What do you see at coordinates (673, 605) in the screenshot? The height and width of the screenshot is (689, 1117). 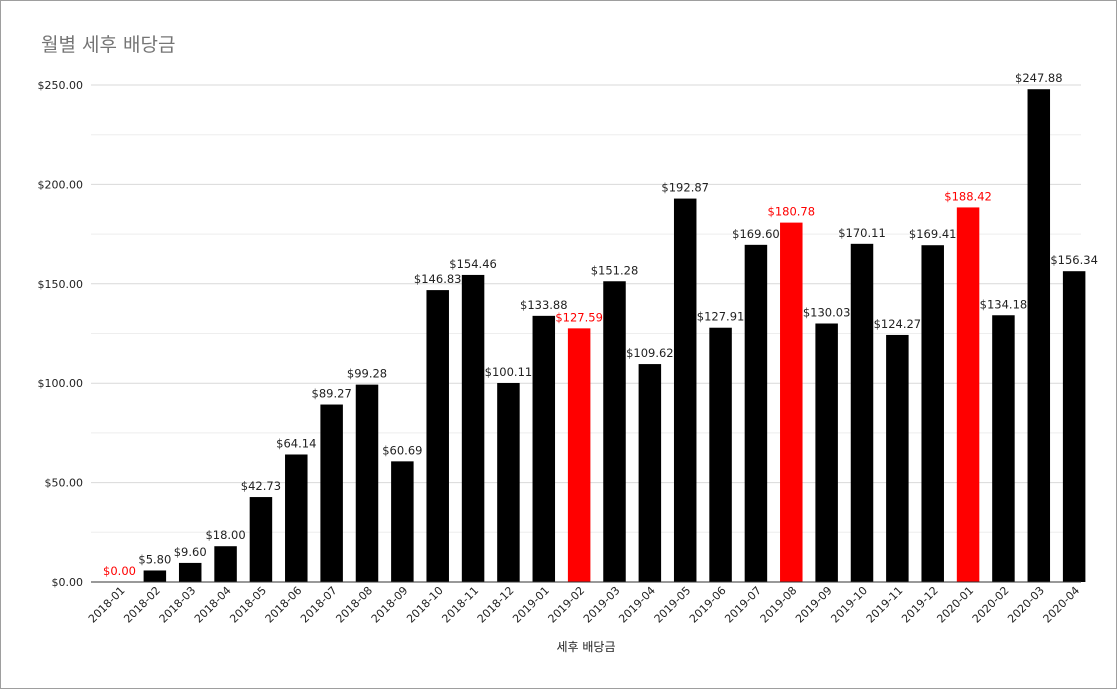 I see `x-tick-label: 2019-05` at bounding box center [673, 605].